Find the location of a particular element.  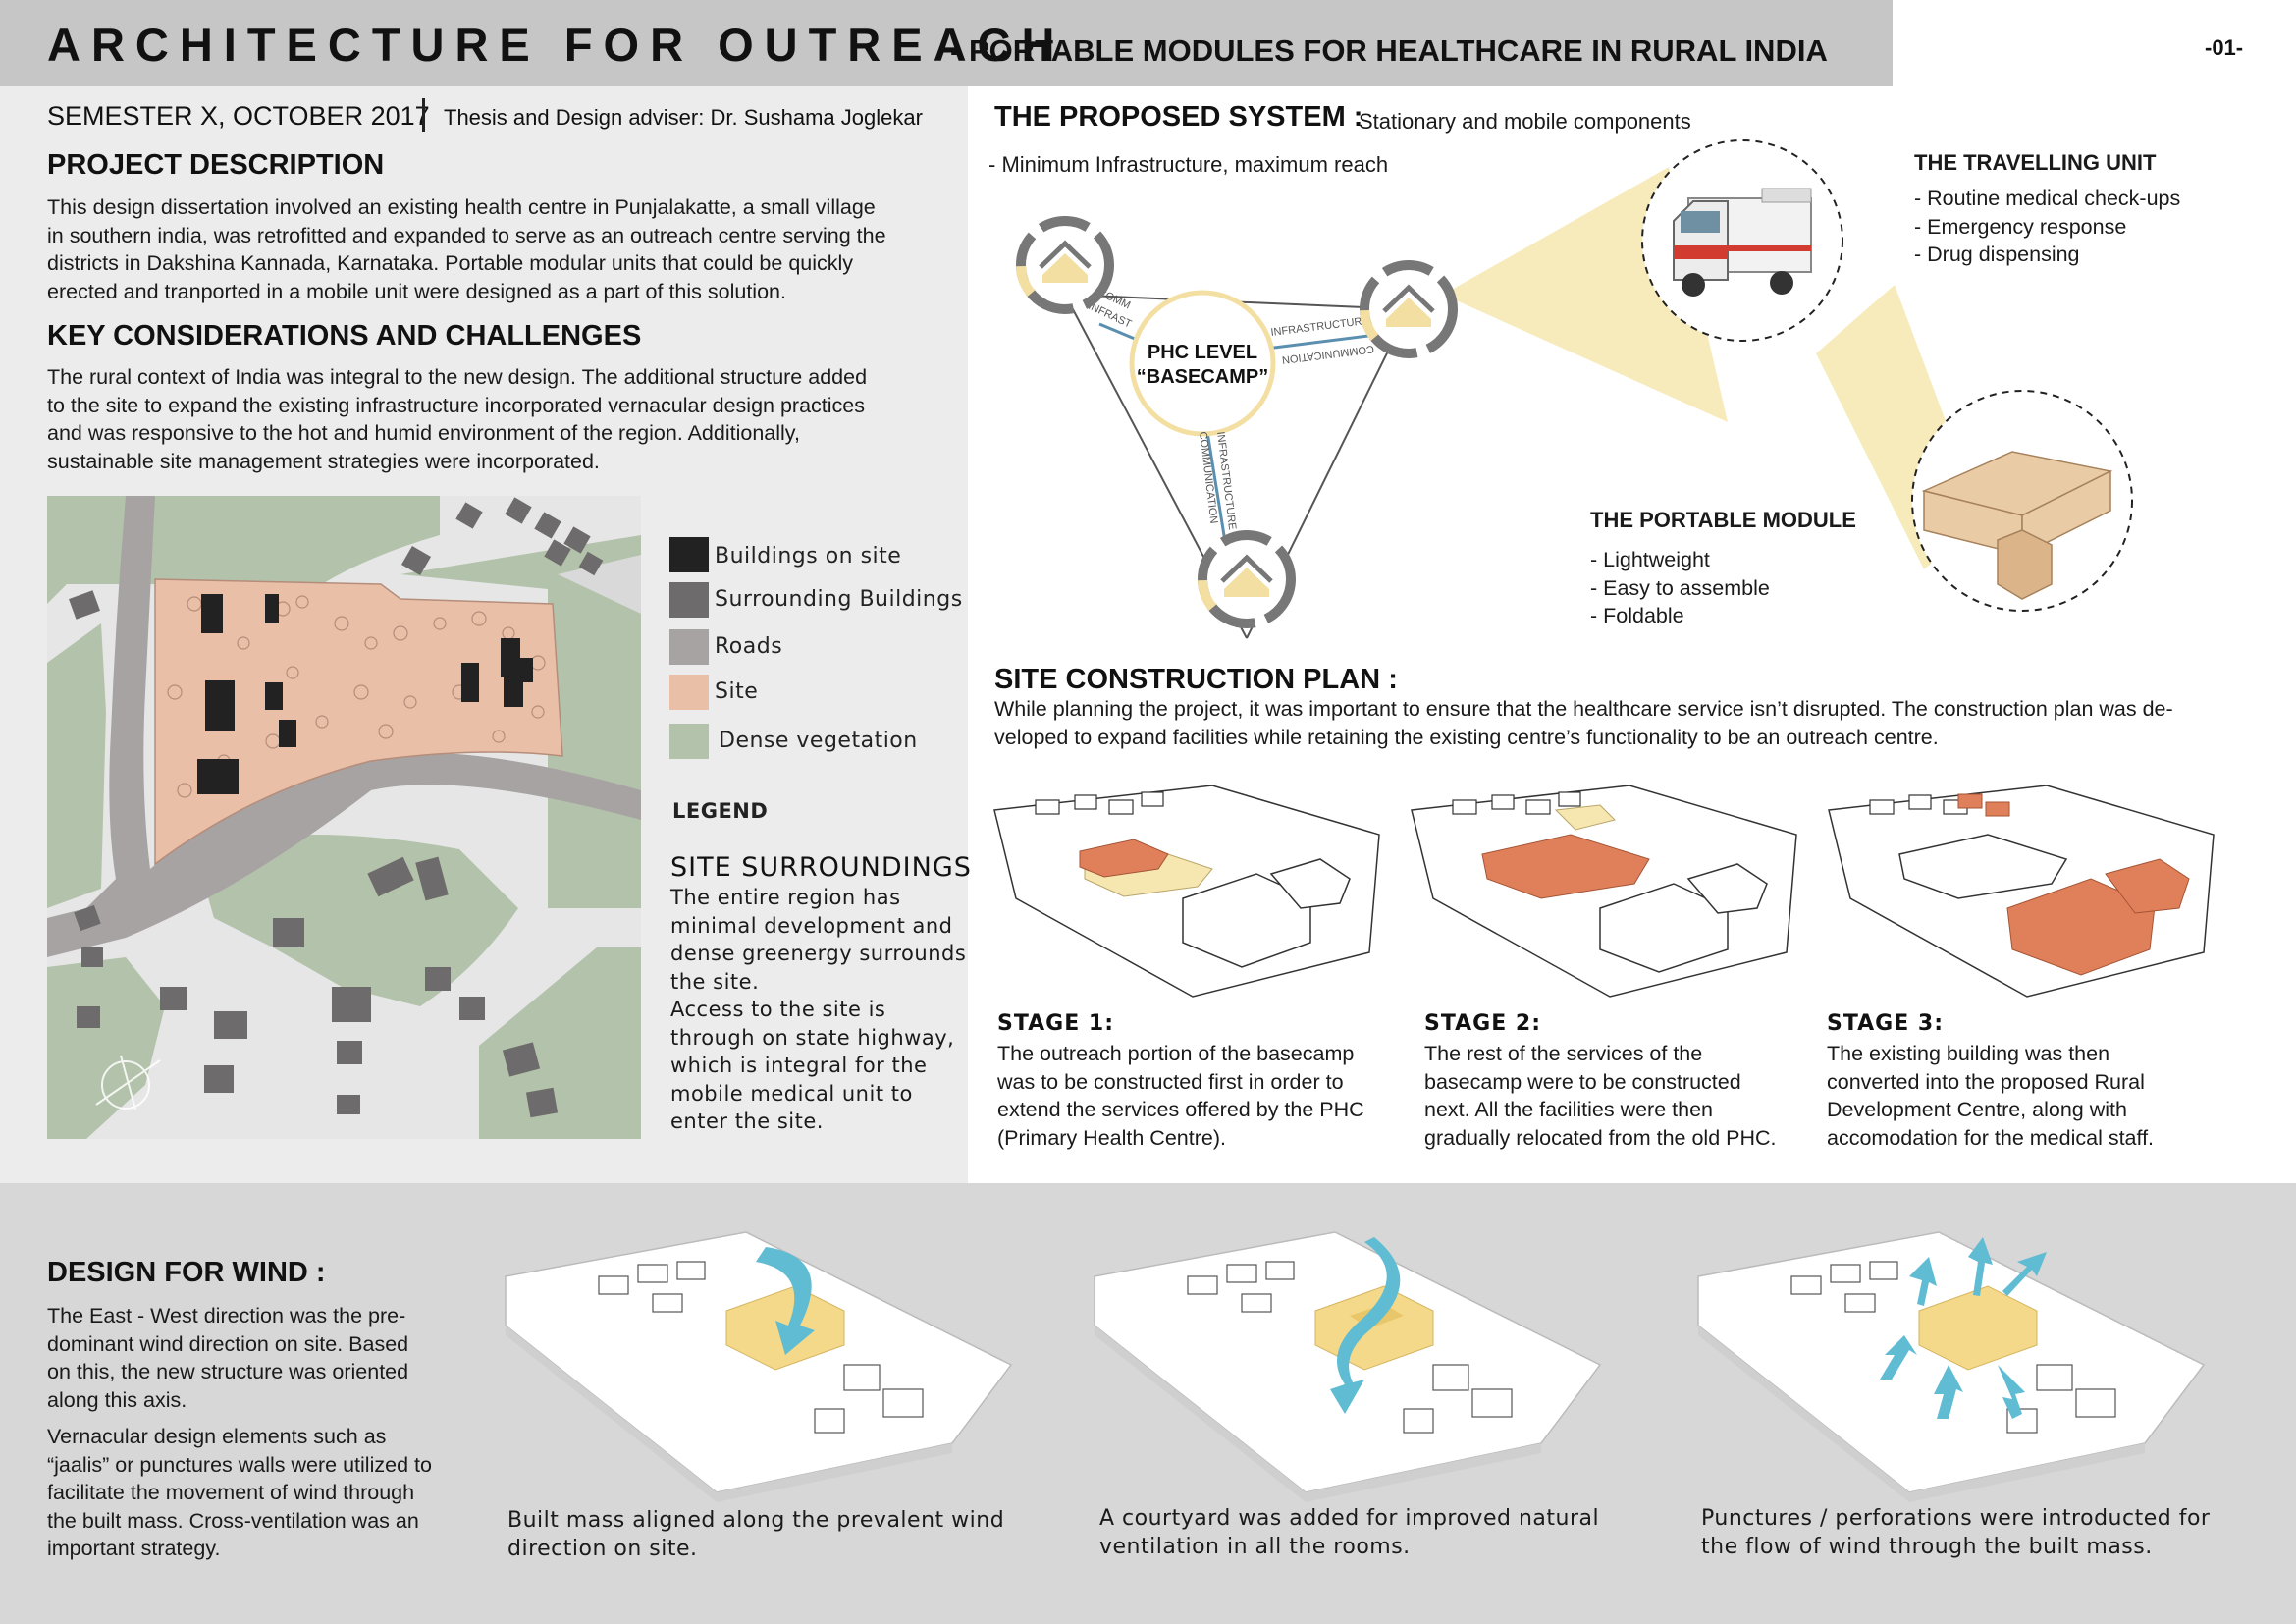

text-line: extend the services offered by the PHC is located at coordinates (1180, 1109).